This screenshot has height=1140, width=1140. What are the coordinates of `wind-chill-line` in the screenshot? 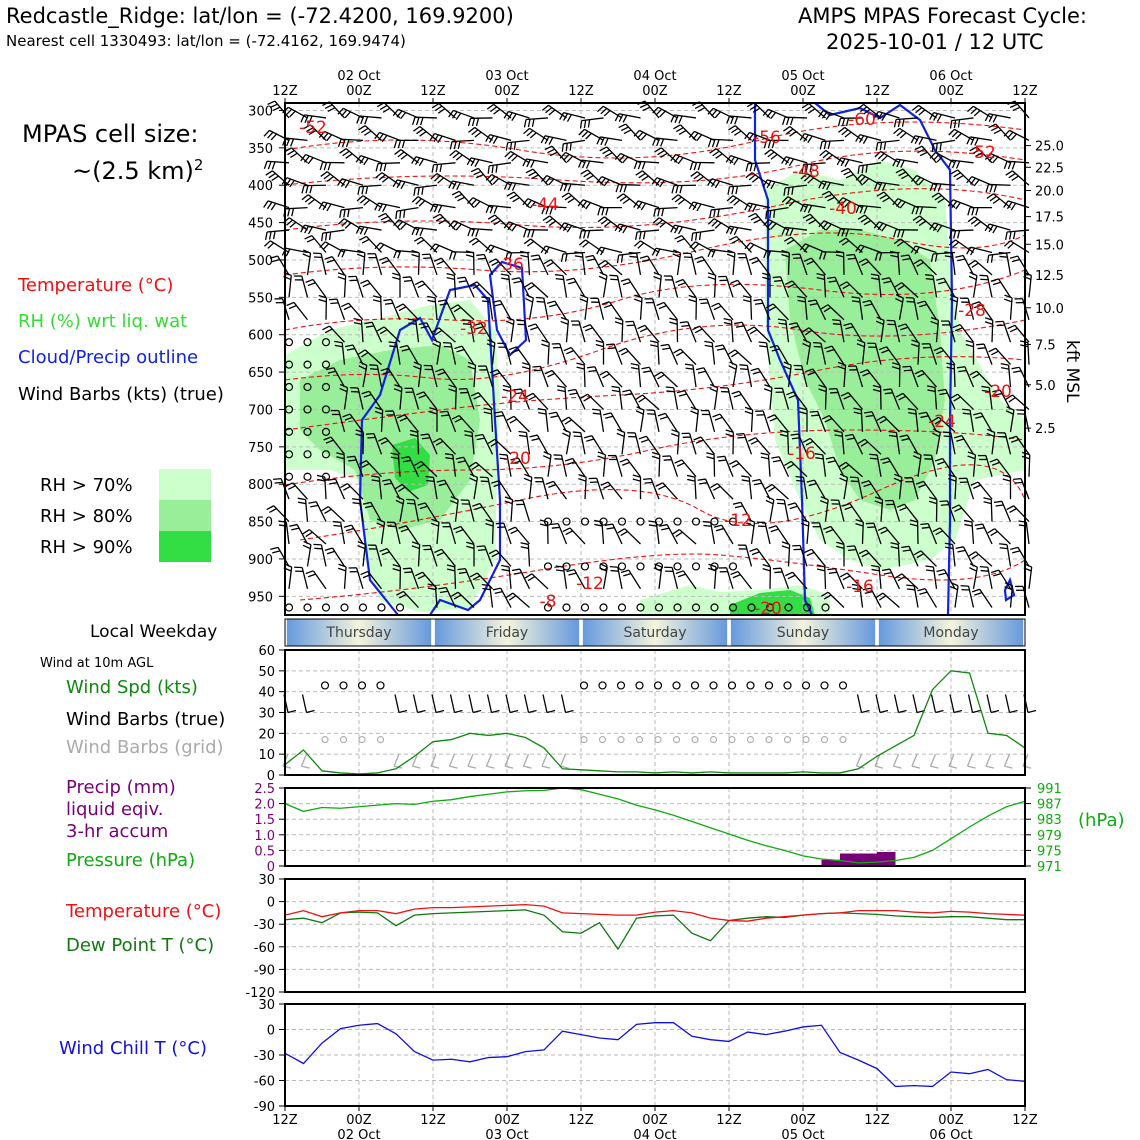 It's located at (655, 1055).